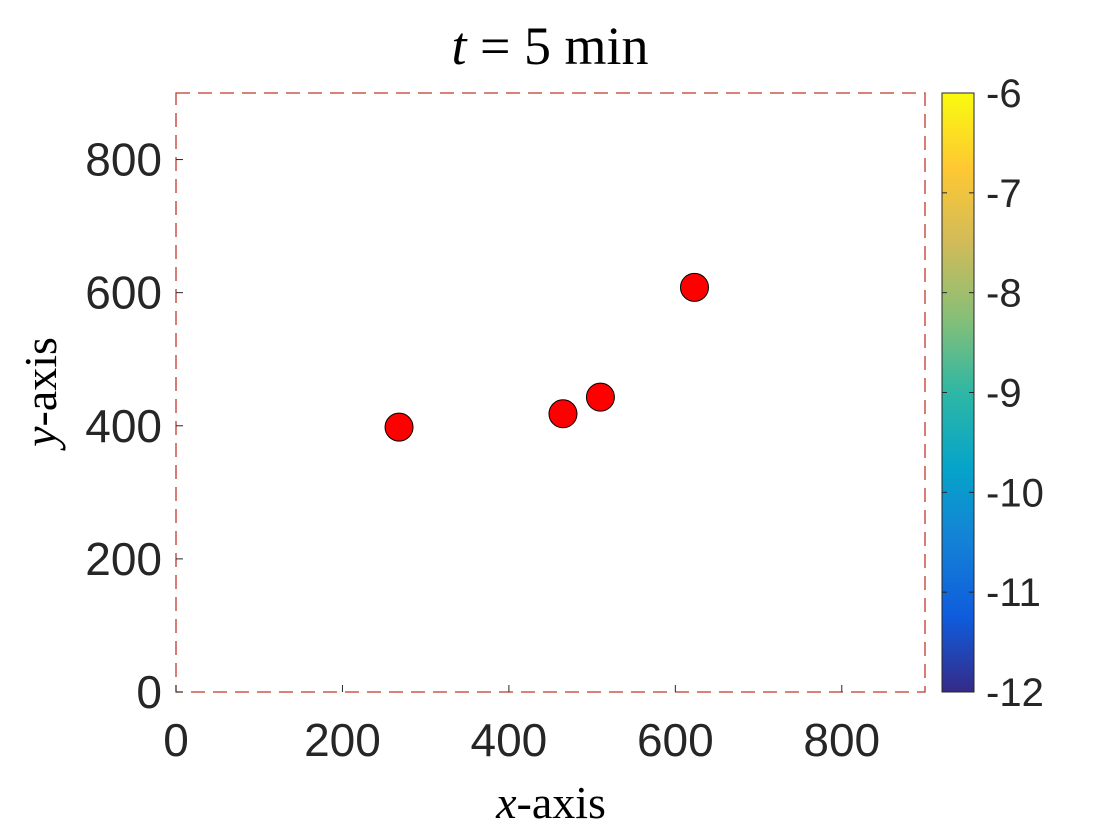  I want to click on x-tick-label: 600, so click(675, 740).